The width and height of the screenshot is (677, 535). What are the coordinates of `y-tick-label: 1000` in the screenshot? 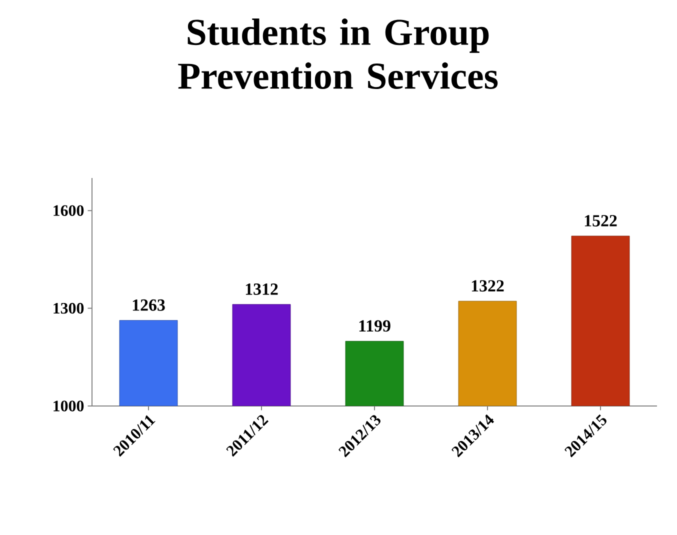 It's located at (69, 406).